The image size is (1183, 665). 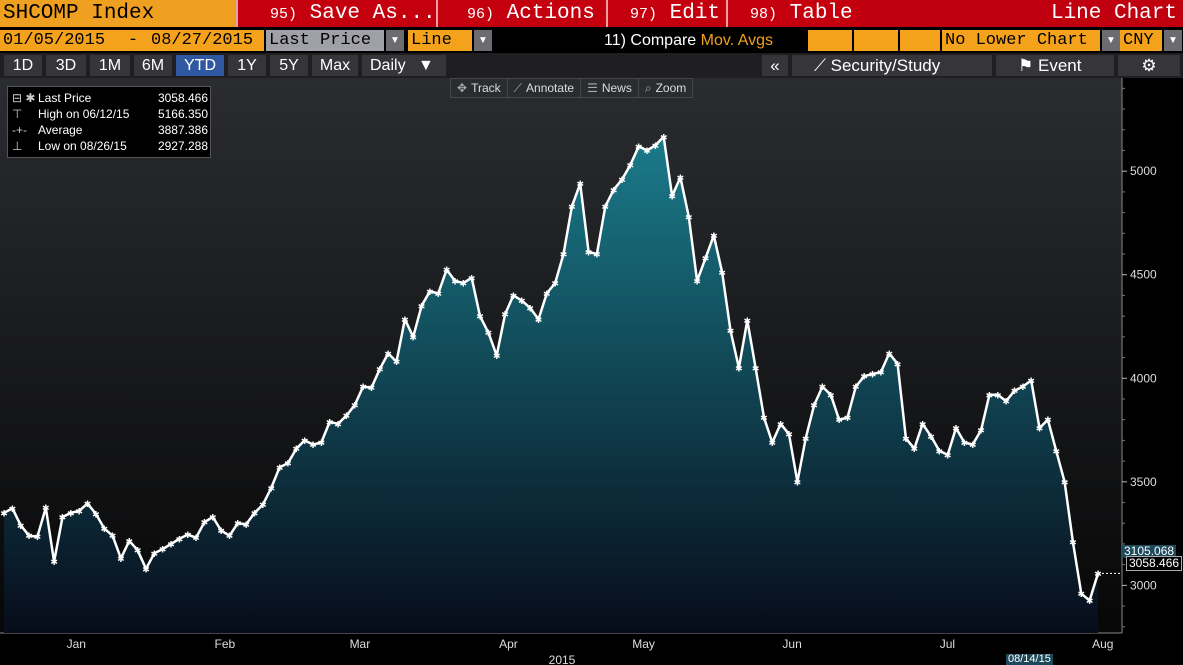 I want to click on track-tool: ✥ Track, so click(x=479, y=88).